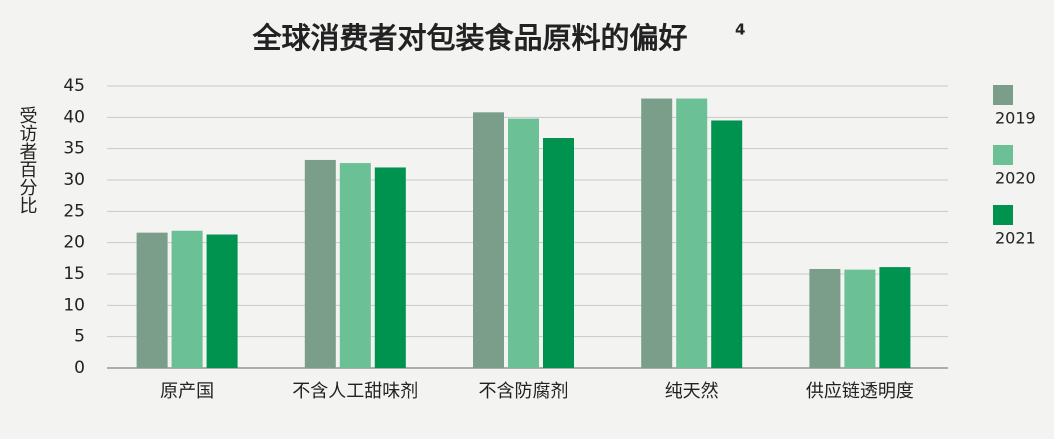 This screenshot has width=1054, height=439. I want to click on x-tick-label: 原产国, so click(187, 391).